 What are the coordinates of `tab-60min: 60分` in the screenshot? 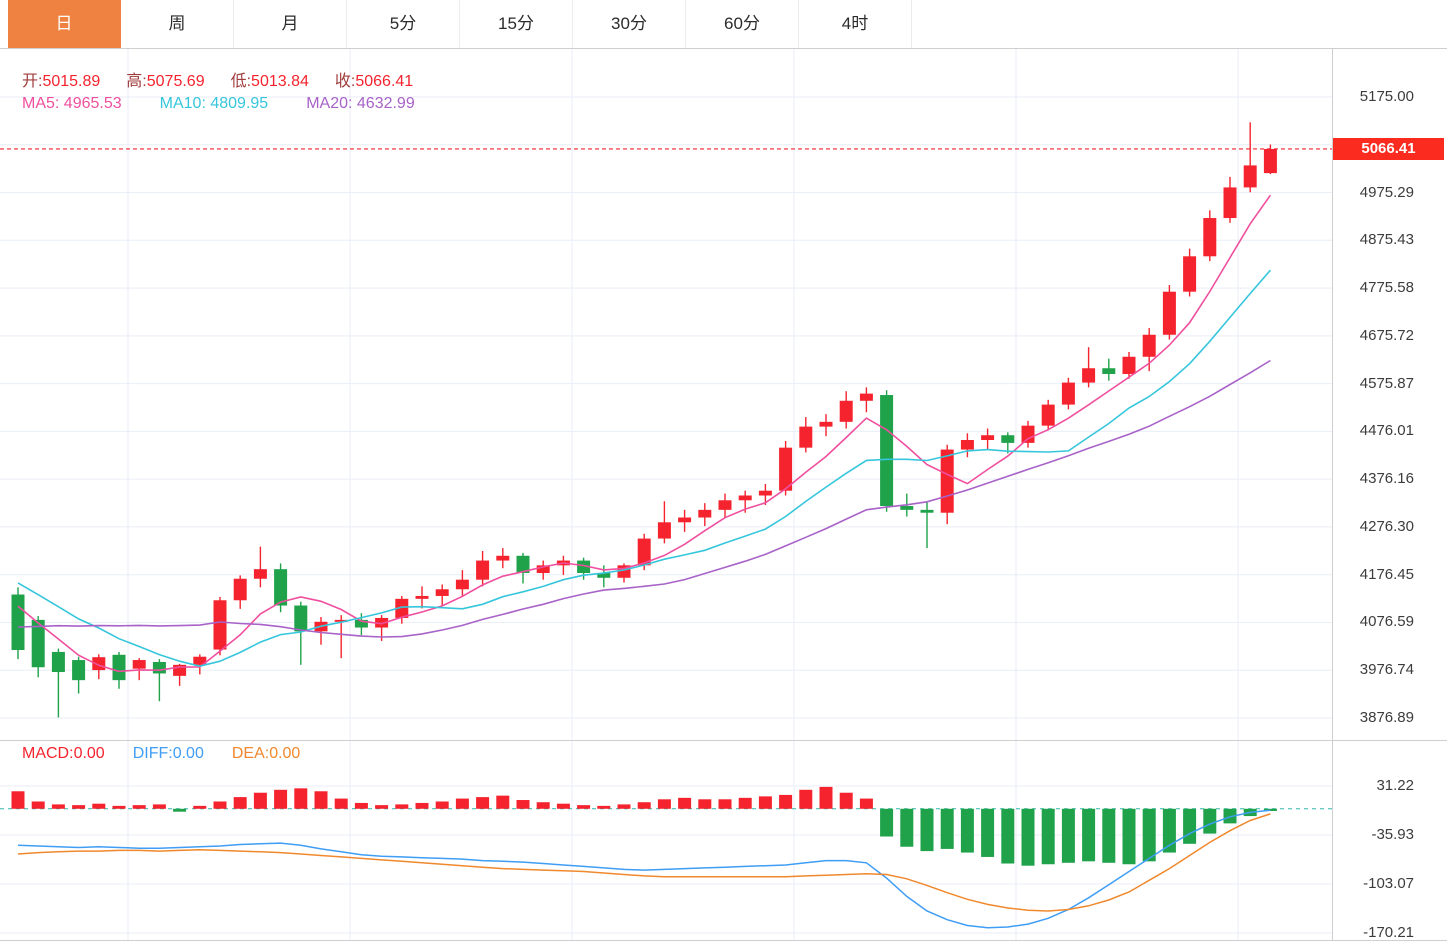 It's located at (742, 24).